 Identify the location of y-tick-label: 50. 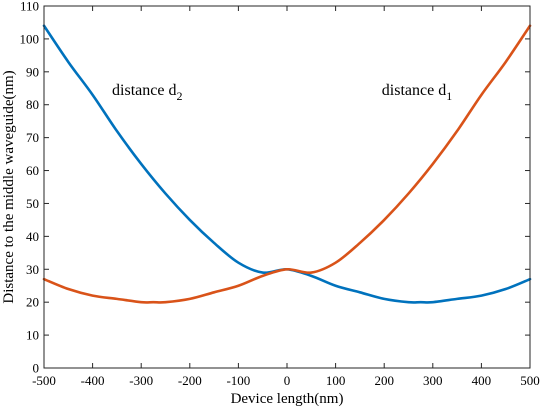
(32, 203).